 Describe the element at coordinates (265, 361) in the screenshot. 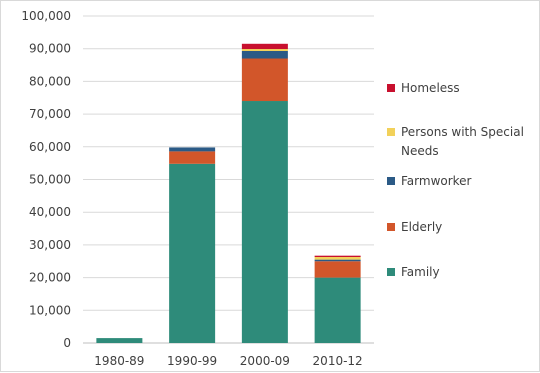

I see `x-tick-label: 2000-09` at that location.